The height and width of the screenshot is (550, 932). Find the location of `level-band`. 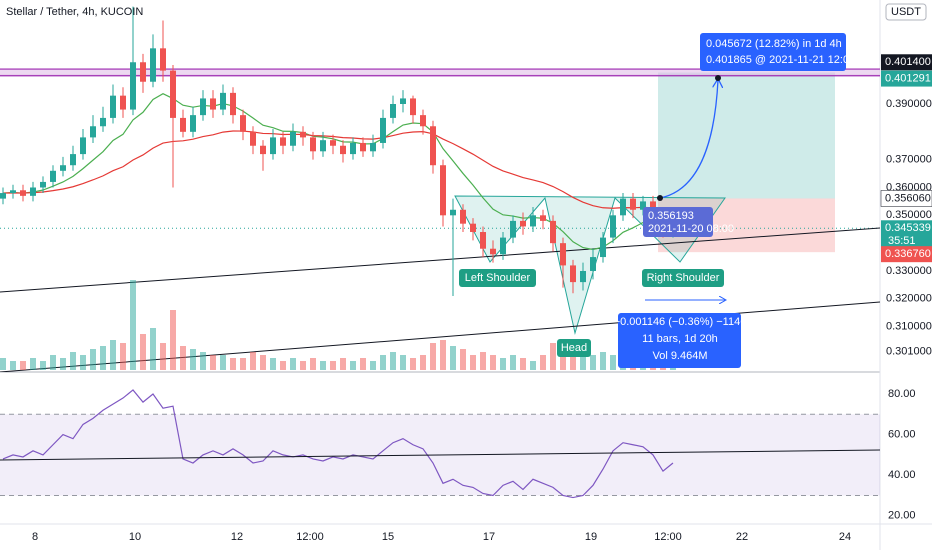

level-band is located at coordinates (440, 72).